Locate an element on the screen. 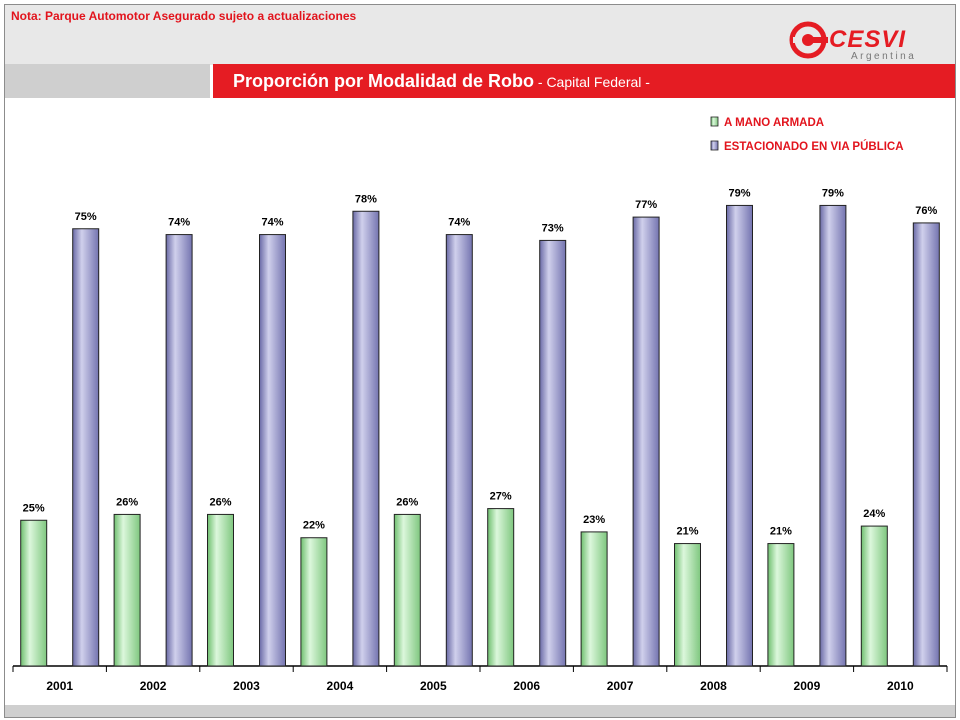 The image size is (960, 720). data-label: 73% is located at coordinates (553, 228).